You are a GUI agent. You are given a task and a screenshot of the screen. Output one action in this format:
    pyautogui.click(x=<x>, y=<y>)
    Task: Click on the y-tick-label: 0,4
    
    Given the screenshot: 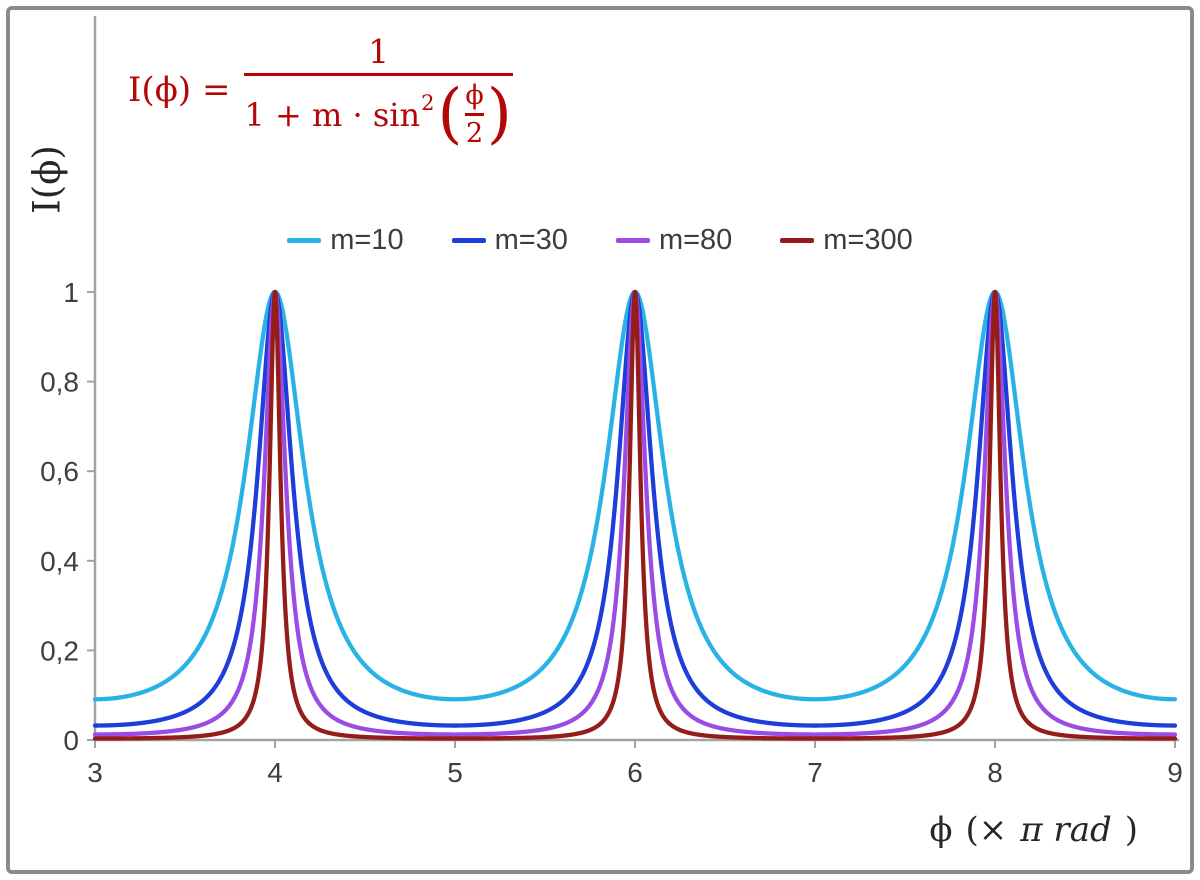 What is the action you would take?
    pyautogui.click(x=59, y=561)
    